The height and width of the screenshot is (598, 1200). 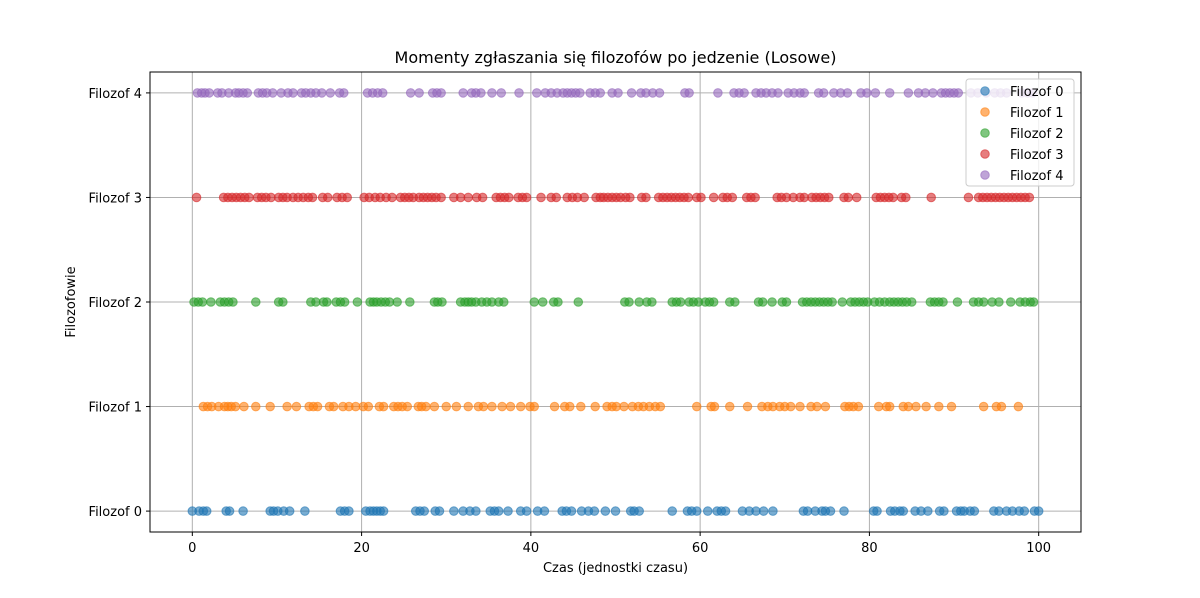 What do you see at coordinates (192, 548) in the screenshot?
I see `x-tick-label: 0` at bounding box center [192, 548].